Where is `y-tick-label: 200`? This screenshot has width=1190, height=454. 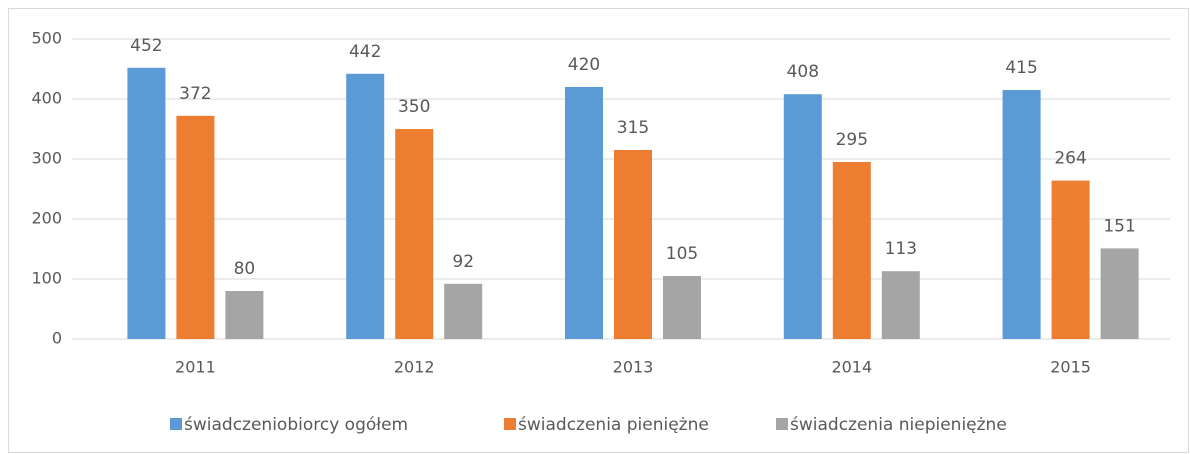
y-tick-label: 200 is located at coordinates (46, 218).